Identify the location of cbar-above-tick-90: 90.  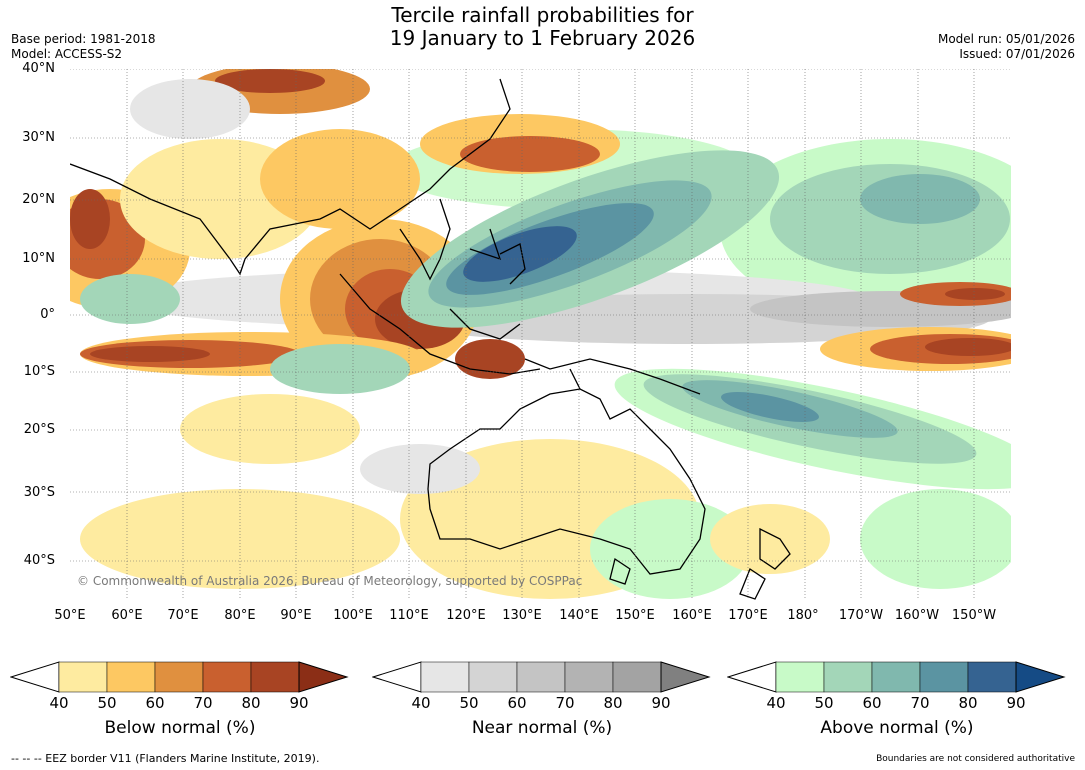
(1016, 703).